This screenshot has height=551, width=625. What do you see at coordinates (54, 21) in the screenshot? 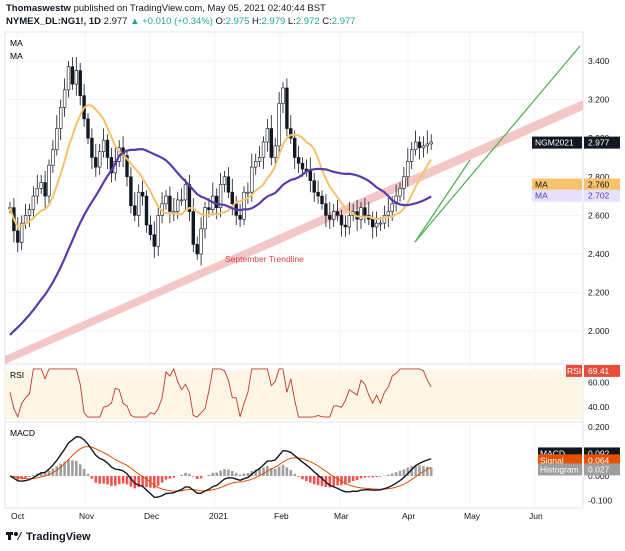
I see `symbol: NYMEX_DL:NG1!, 1D` at bounding box center [54, 21].